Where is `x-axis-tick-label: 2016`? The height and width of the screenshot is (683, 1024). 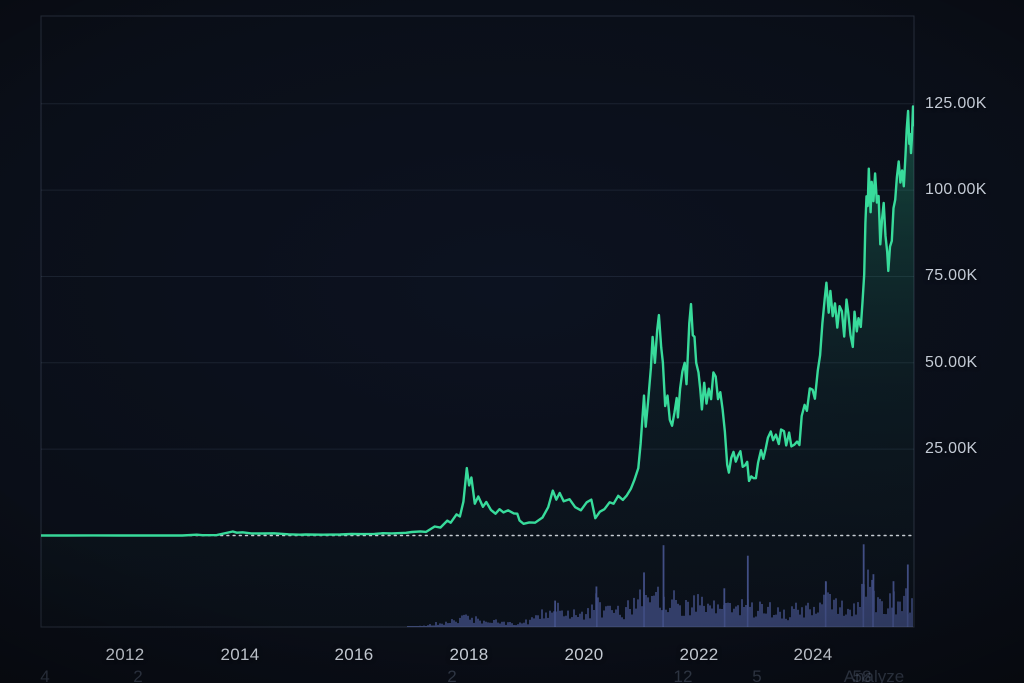
x-axis-tick-label: 2016 is located at coordinates (354, 654).